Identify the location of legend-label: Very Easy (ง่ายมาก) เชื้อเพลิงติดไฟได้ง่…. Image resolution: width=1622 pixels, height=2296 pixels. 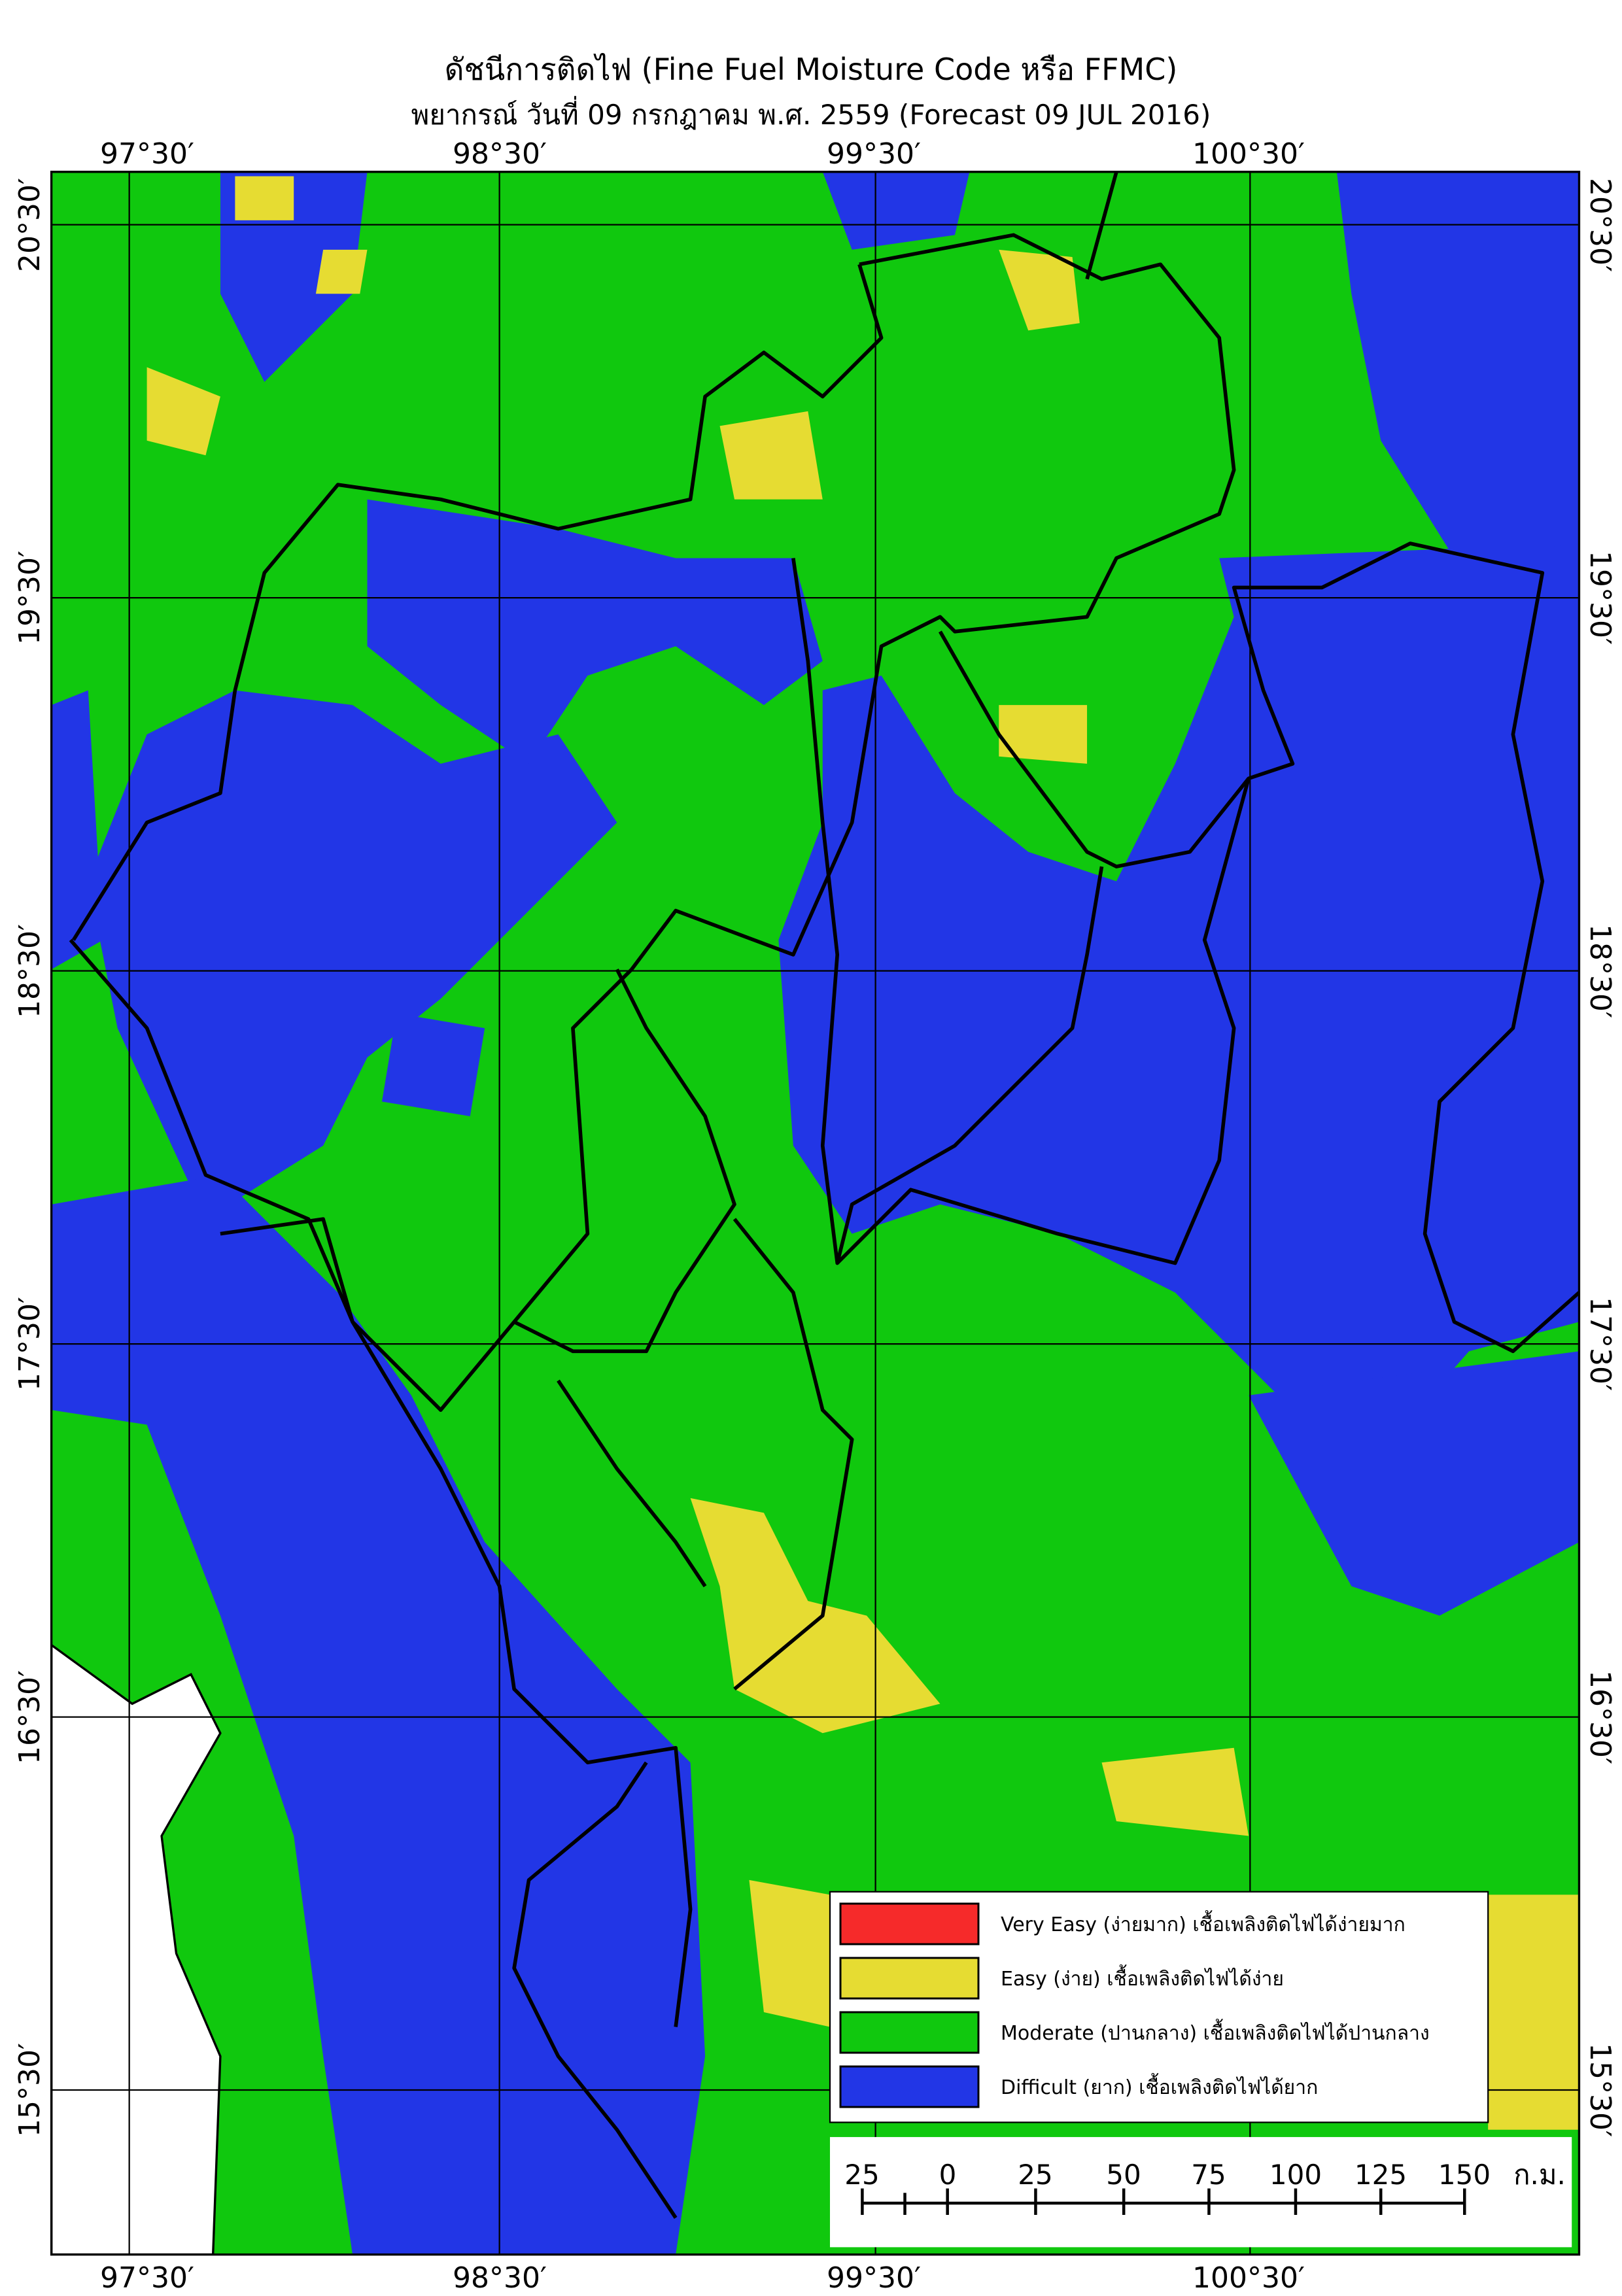
(1203, 1923).